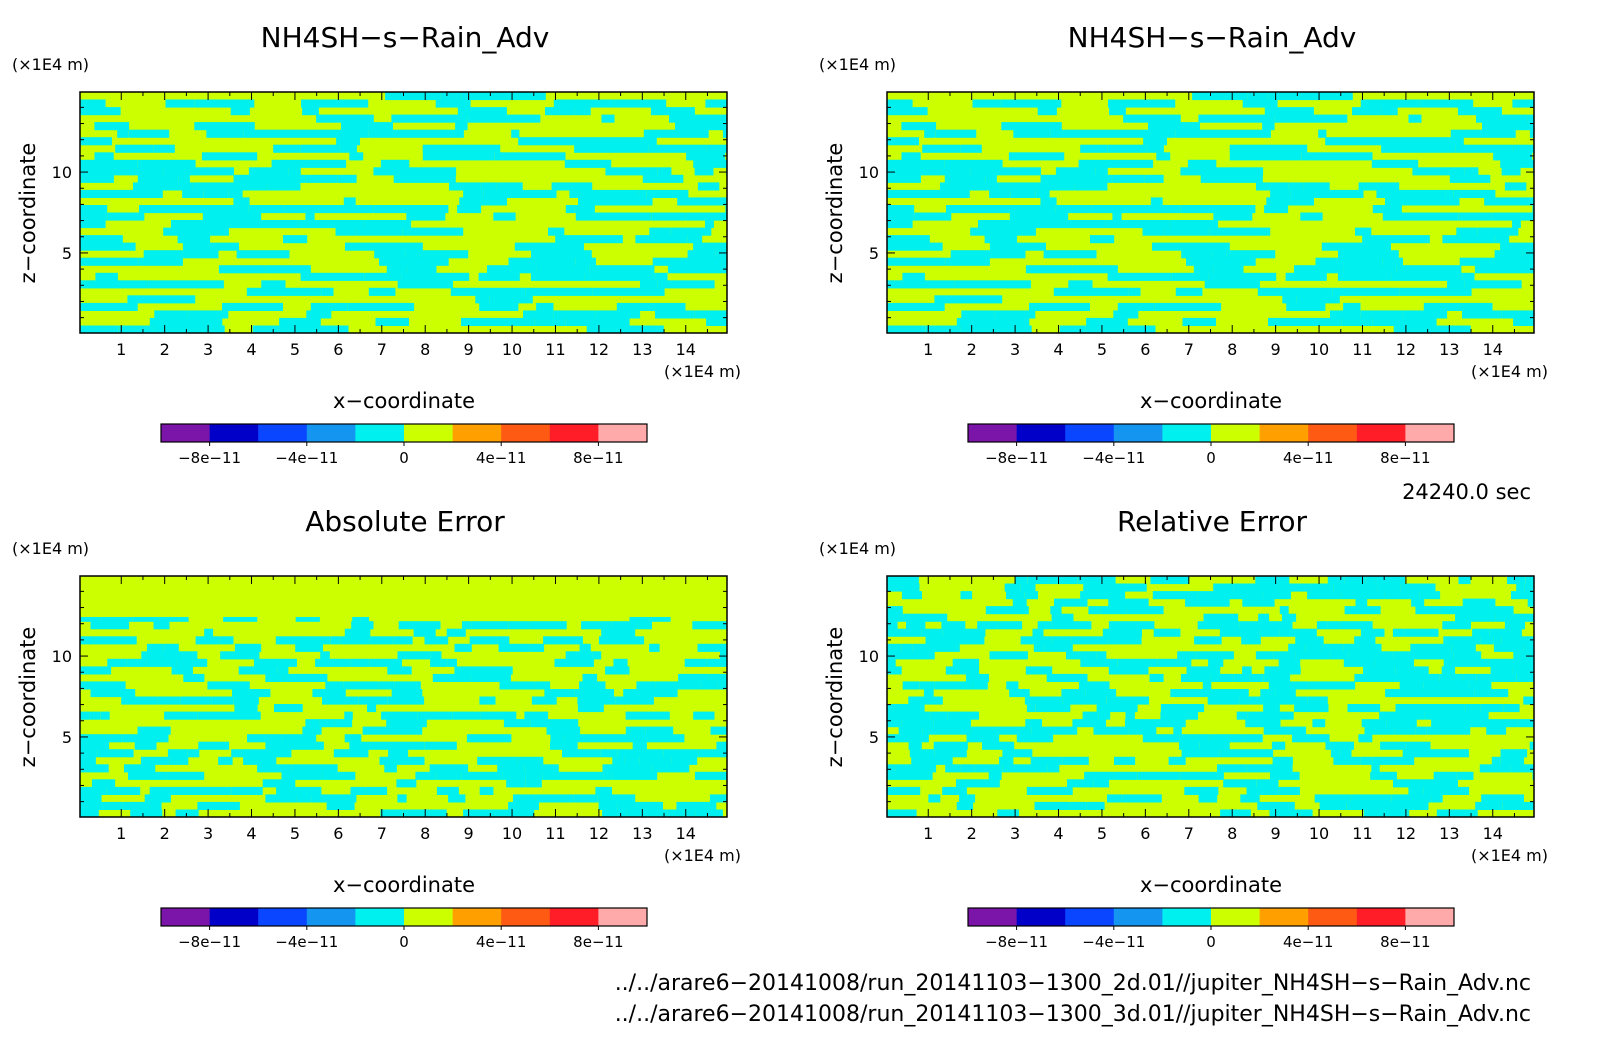 This screenshot has width=1604, height=1054. I want to click on y-unit-label: (×1E4 m), so click(50, 548).